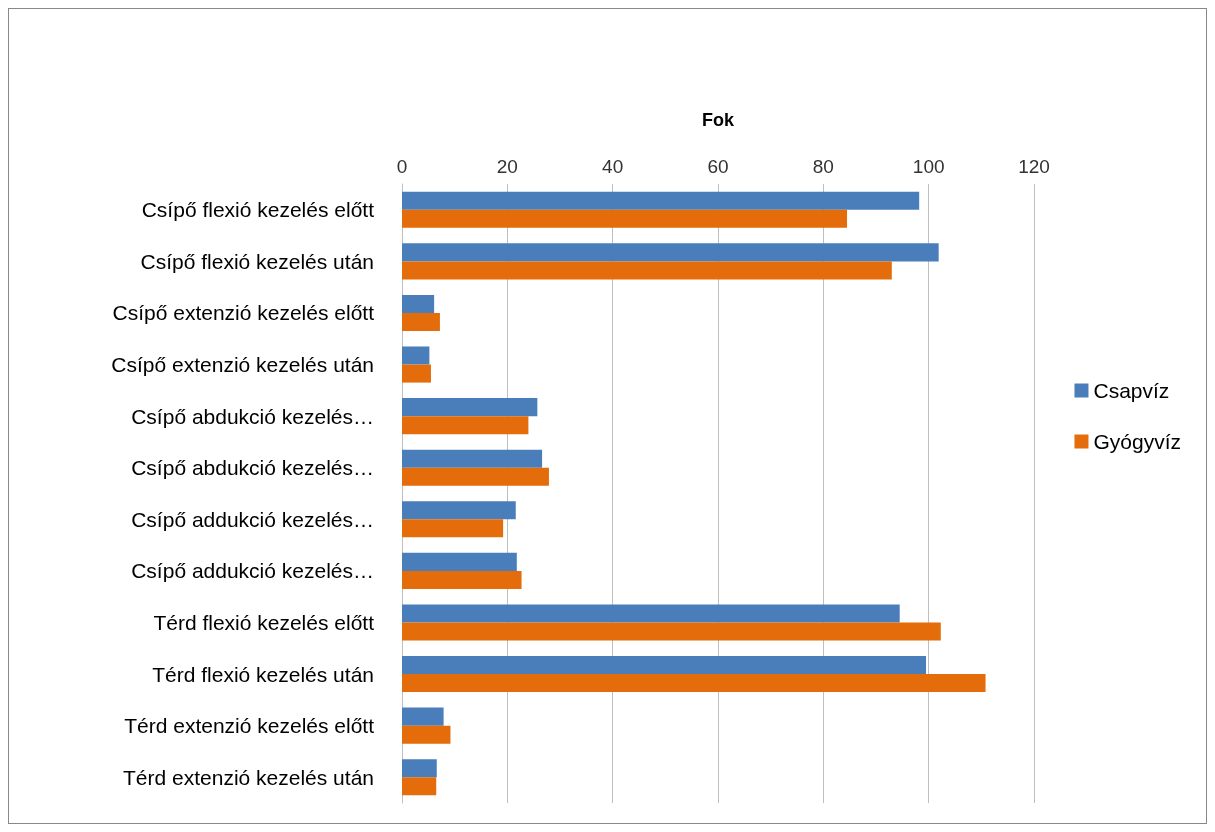  Describe the element at coordinates (1137, 441) in the screenshot. I see `legend-label: Gyógyvíz` at that location.